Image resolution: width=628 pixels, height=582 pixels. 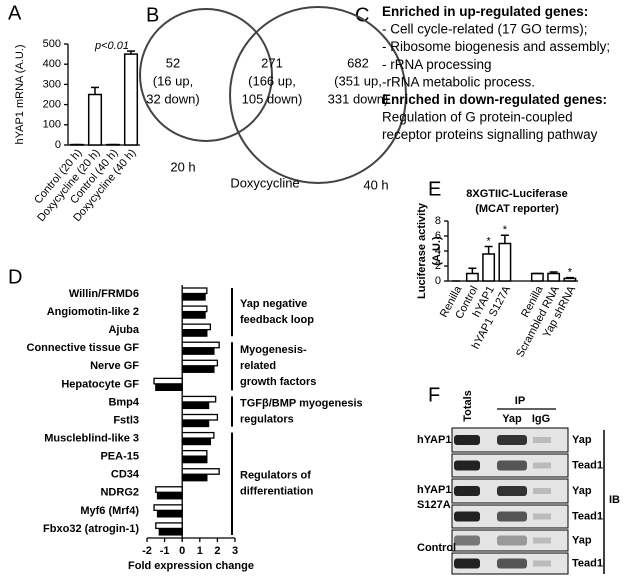 I want to click on y-tick-label: 0, so click(x=58, y=145).